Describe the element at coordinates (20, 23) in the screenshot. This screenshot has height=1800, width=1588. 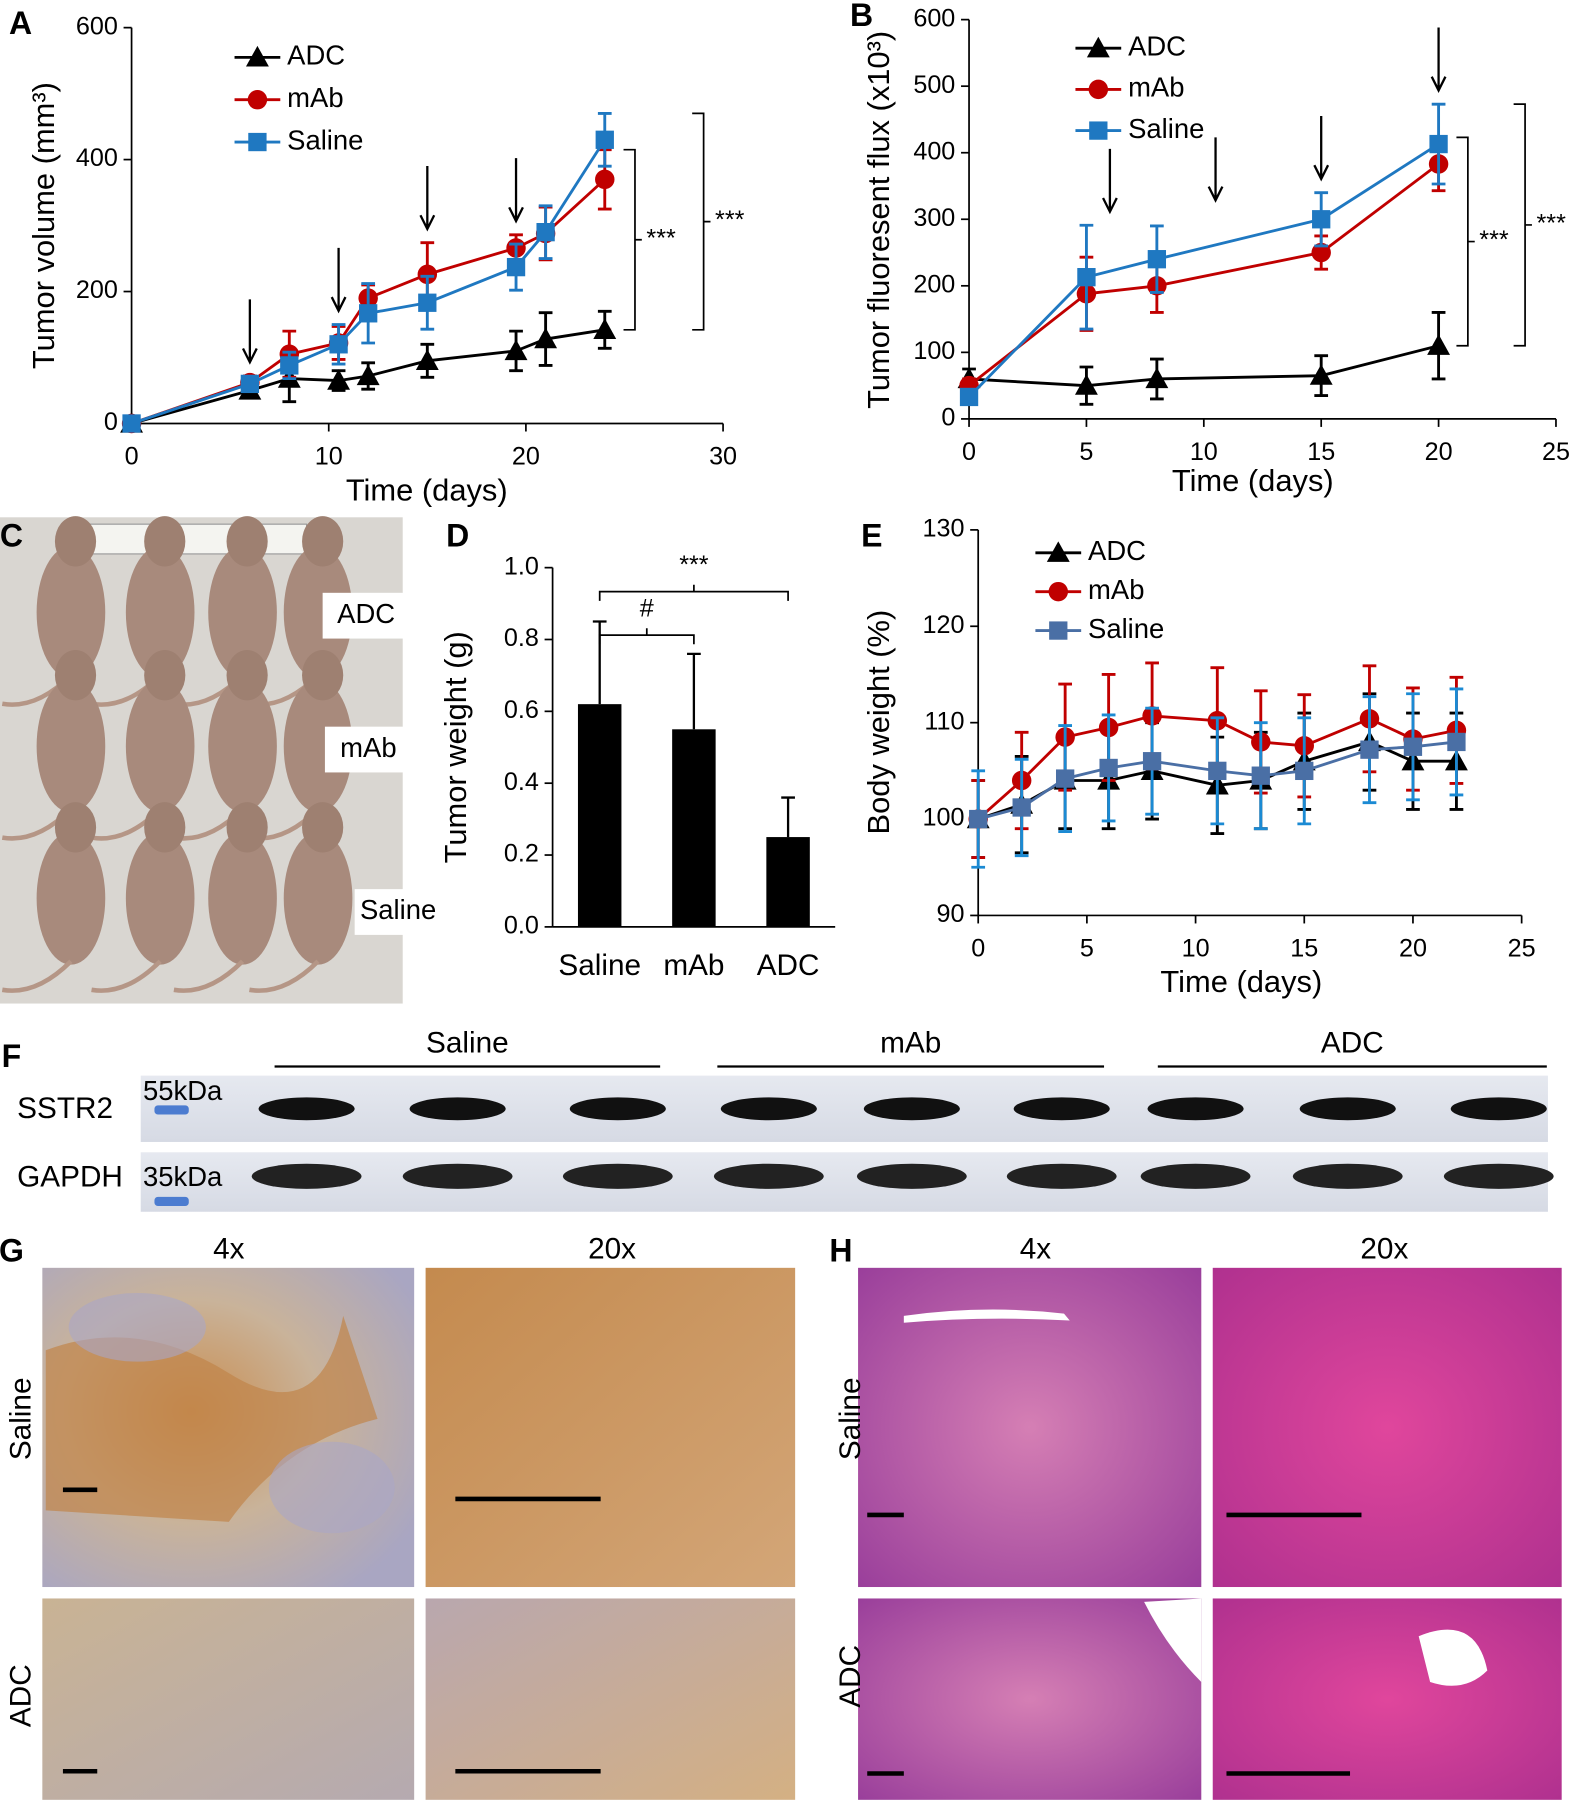
I see `panel-label: A` at that location.